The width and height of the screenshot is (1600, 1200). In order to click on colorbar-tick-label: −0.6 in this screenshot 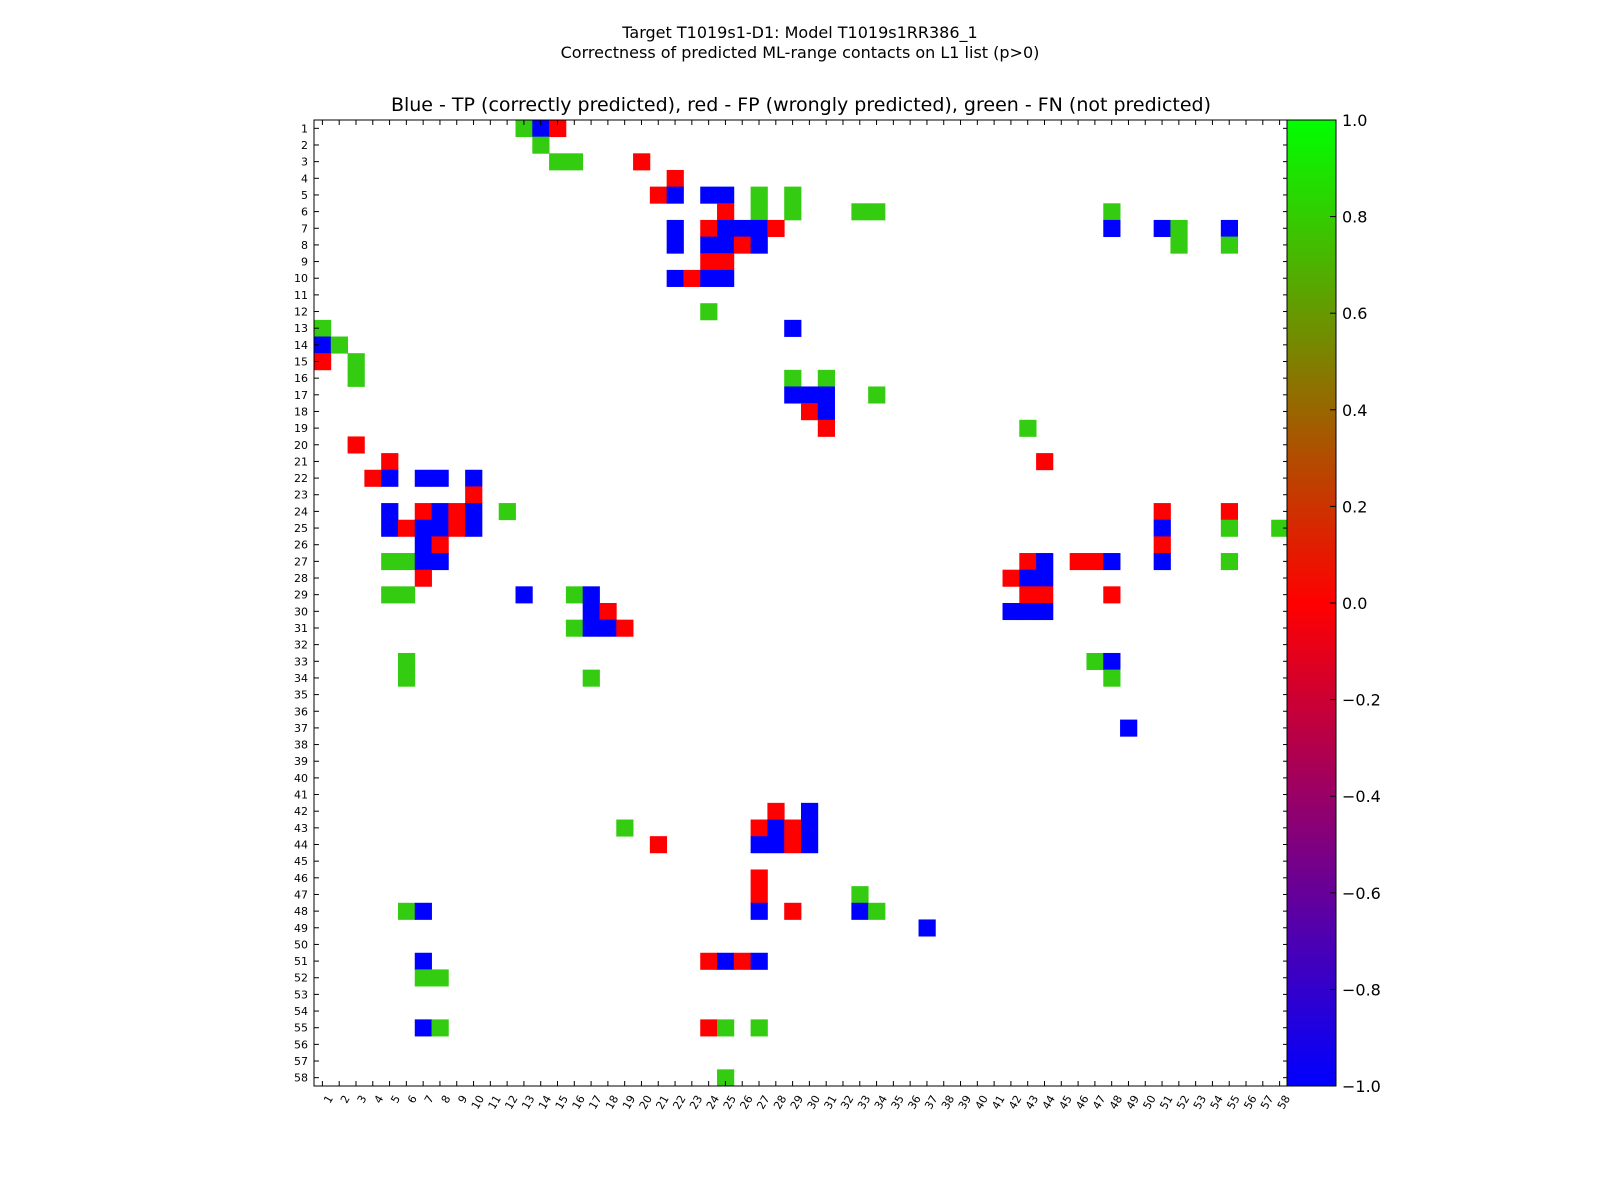, I will do `click(1361, 893)`.